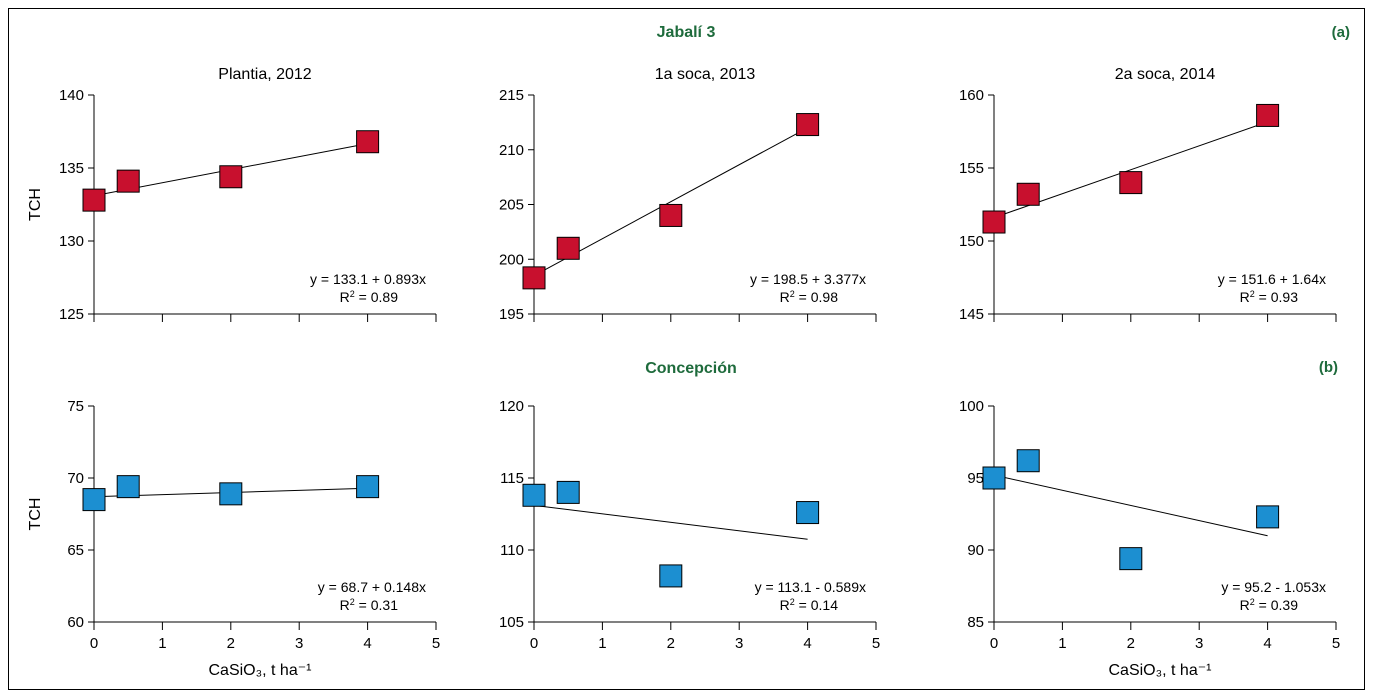 This screenshot has width=1373, height=698. What do you see at coordinates (971, 168) in the screenshot?
I see `y-tick-label: 155` at bounding box center [971, 168].